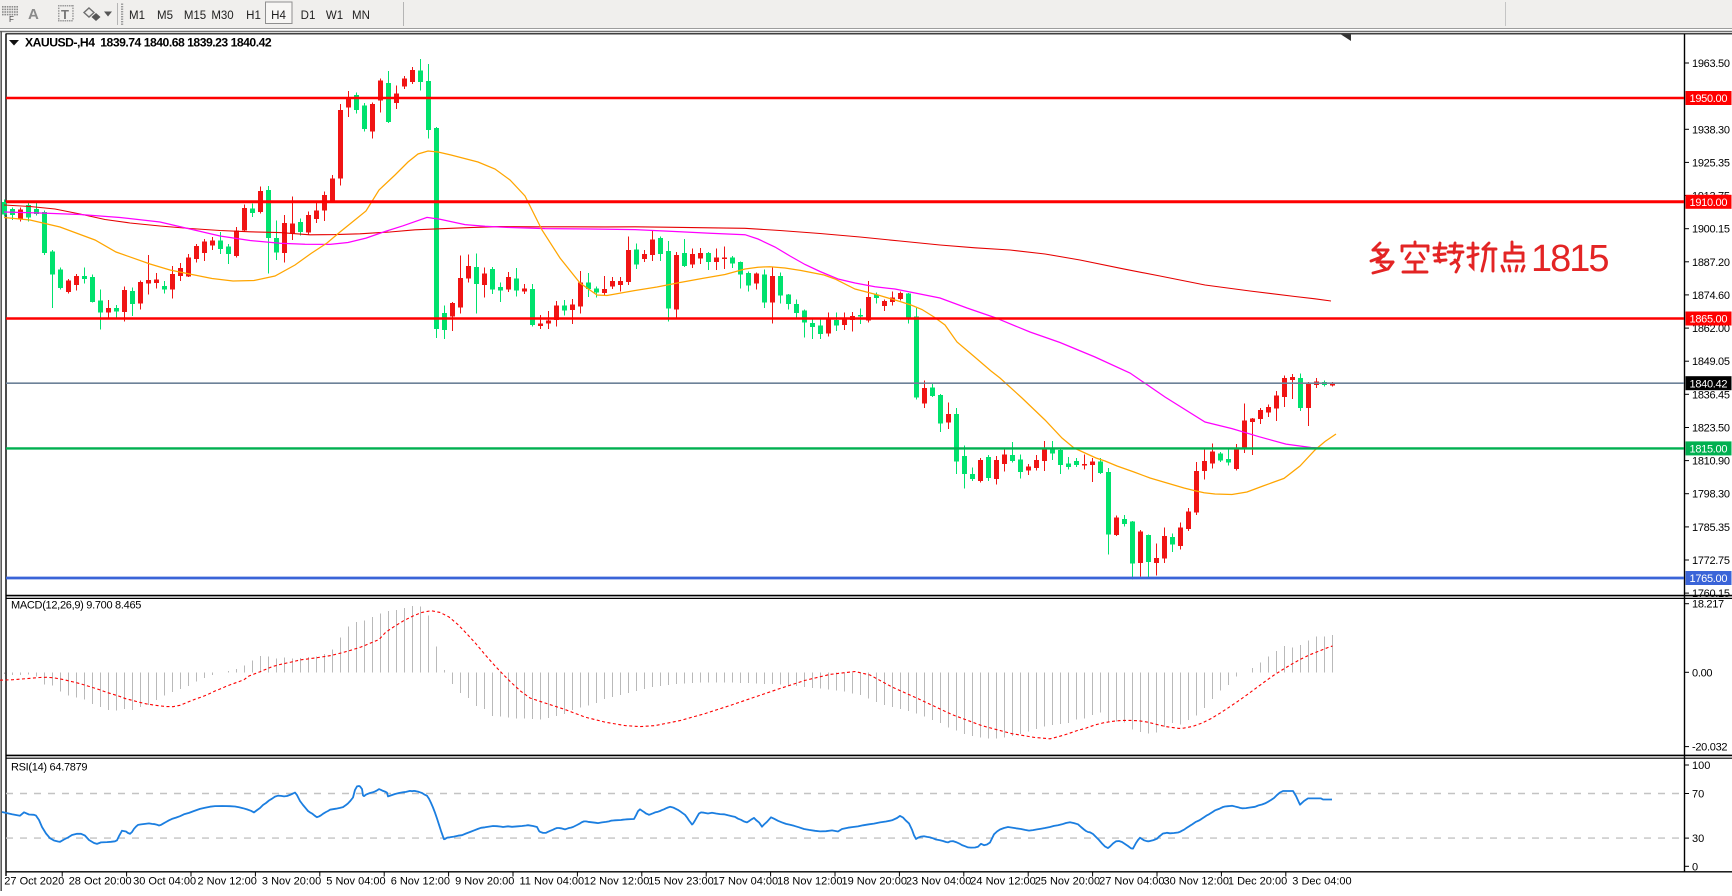  Describe the element at coordinates (34, 882) in the screenshot. I see `svg-text: 27 Oct 2020` at that location.